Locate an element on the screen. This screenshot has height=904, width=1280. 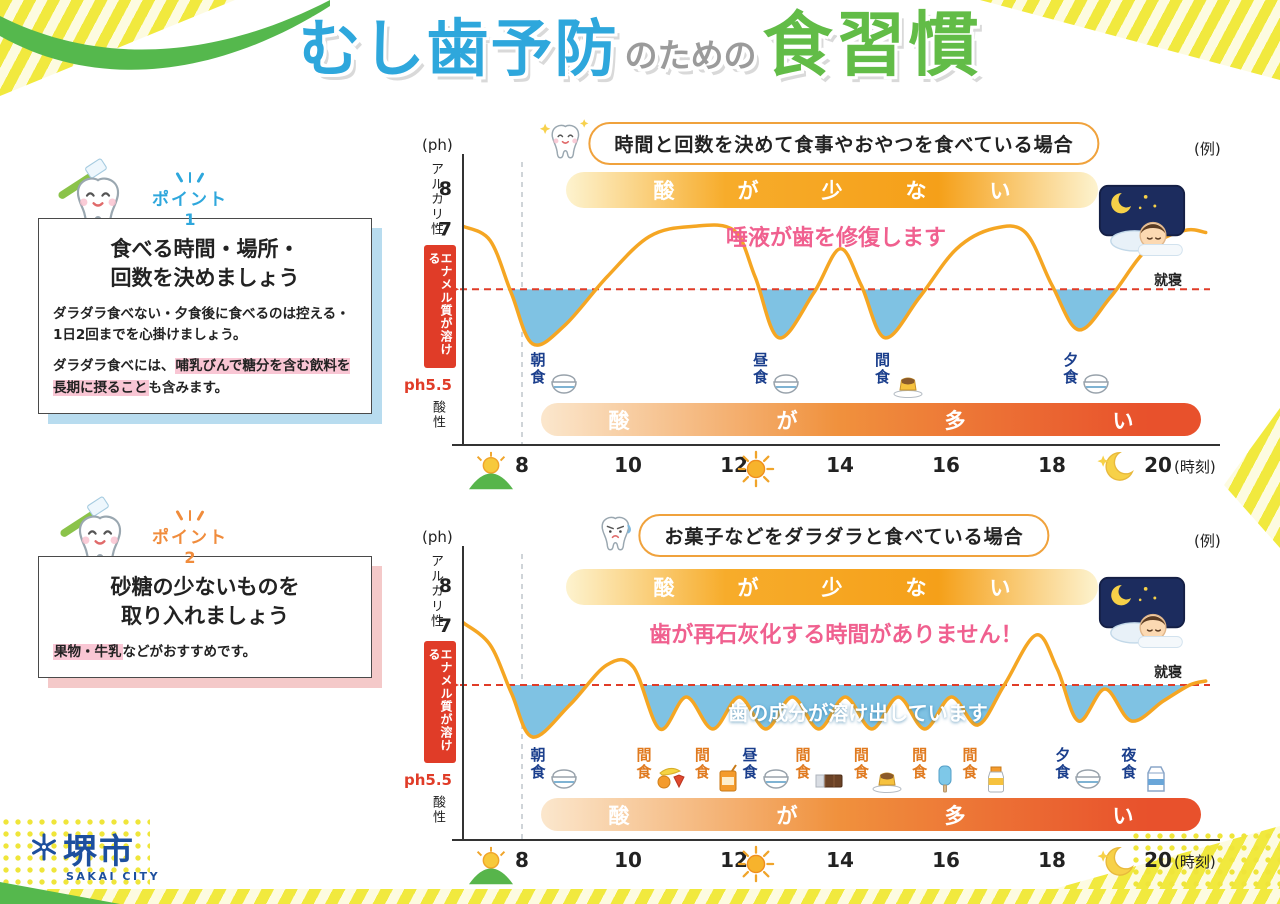
dissolving-annotation: 歯の成分が溶け出しています is located at coordinates (858, 713).